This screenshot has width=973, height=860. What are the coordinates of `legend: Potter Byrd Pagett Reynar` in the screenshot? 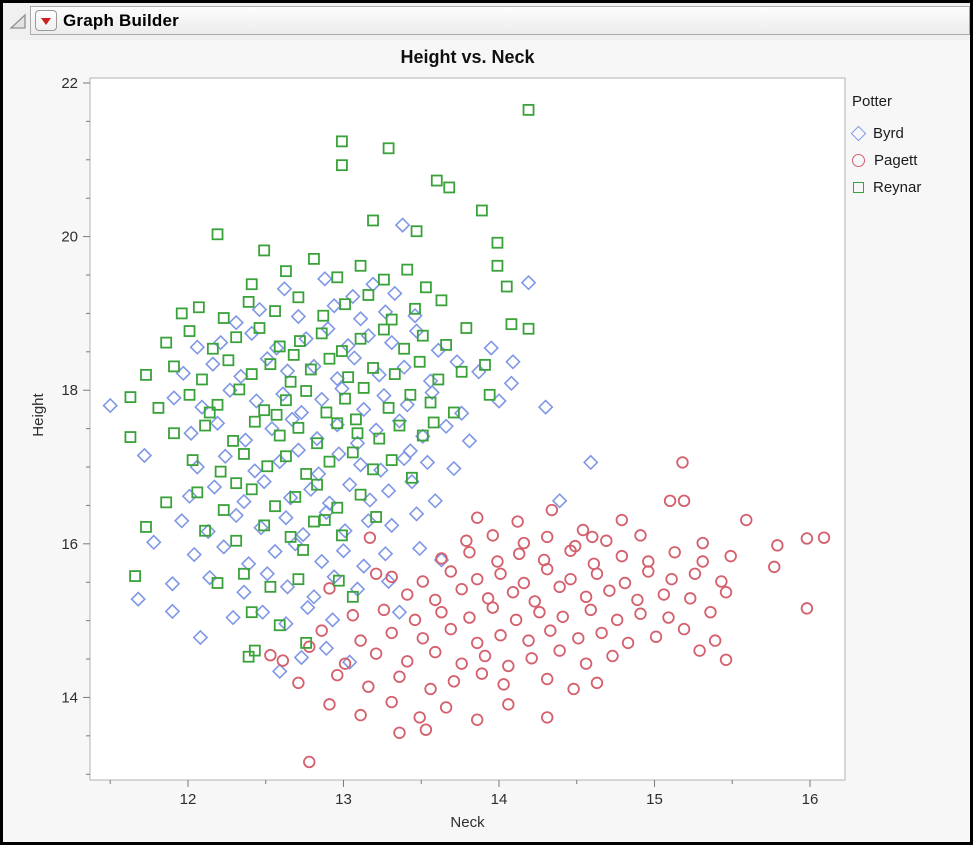 It's located at (885, 147).